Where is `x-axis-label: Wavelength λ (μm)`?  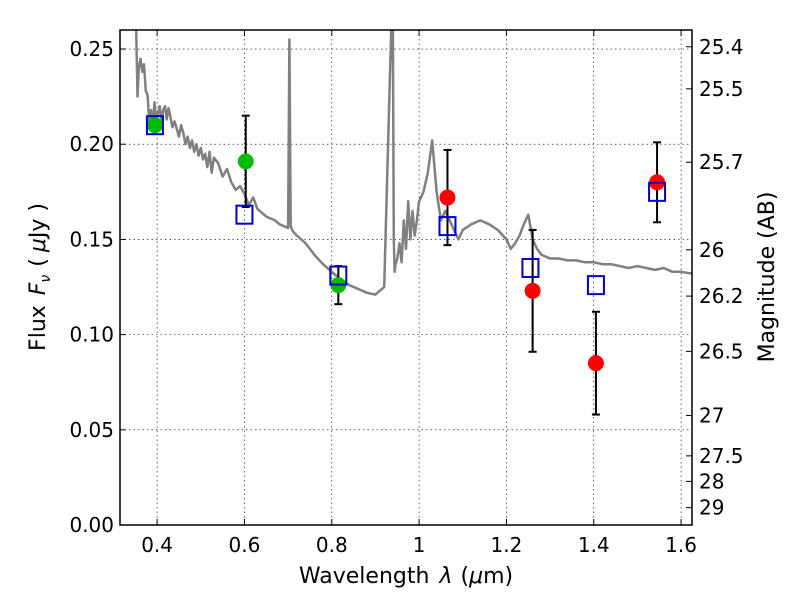 x-axis-label: Wavelength λ (μm) is located at coordinates (406, 576).